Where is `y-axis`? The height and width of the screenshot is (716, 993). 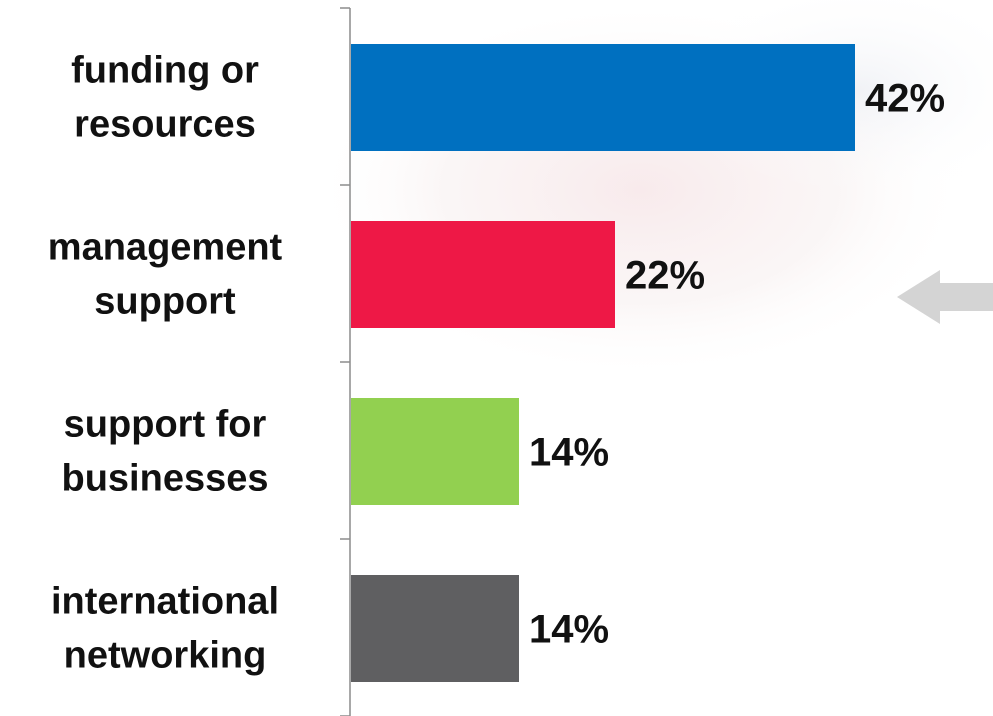 y-axis is located at coordinates (345, 361).